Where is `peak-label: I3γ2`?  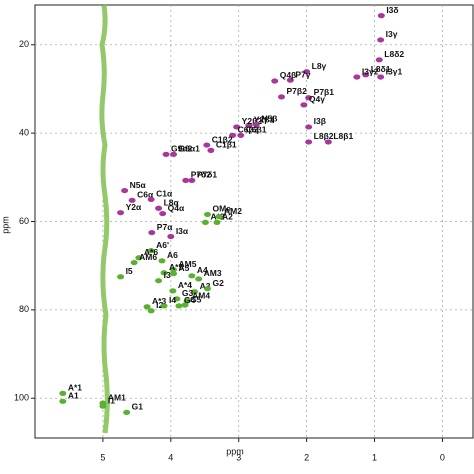
peak-label: I3γ2 is located at coordinates (370, 71).